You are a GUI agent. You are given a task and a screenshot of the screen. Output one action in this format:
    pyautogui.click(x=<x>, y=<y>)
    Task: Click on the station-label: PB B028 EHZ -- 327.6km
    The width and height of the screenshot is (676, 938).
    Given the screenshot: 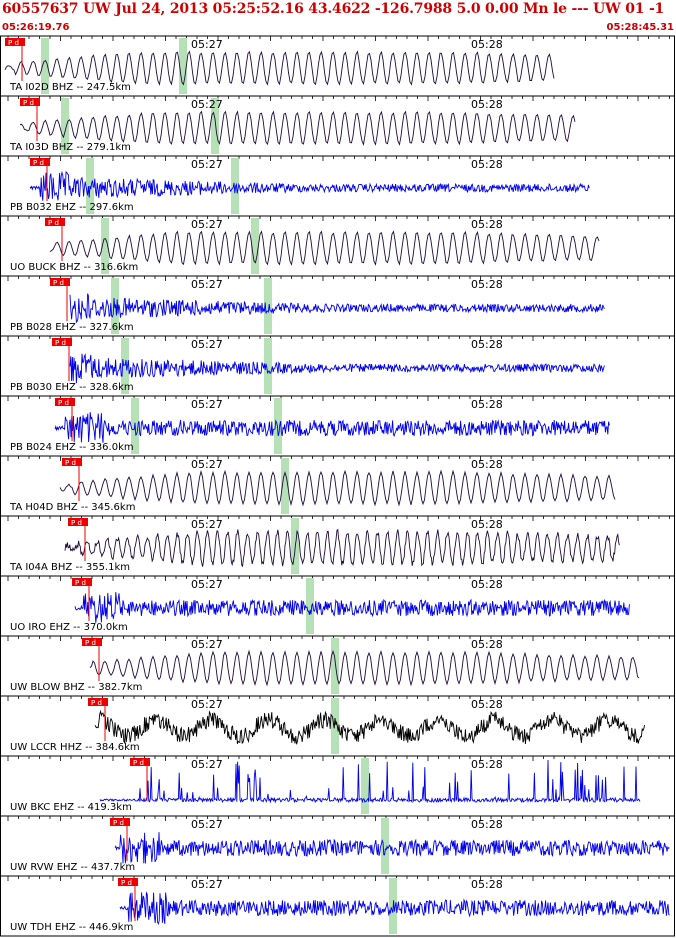 What is the action you would take?
    pyautogui.click(x=72, y=327)
    